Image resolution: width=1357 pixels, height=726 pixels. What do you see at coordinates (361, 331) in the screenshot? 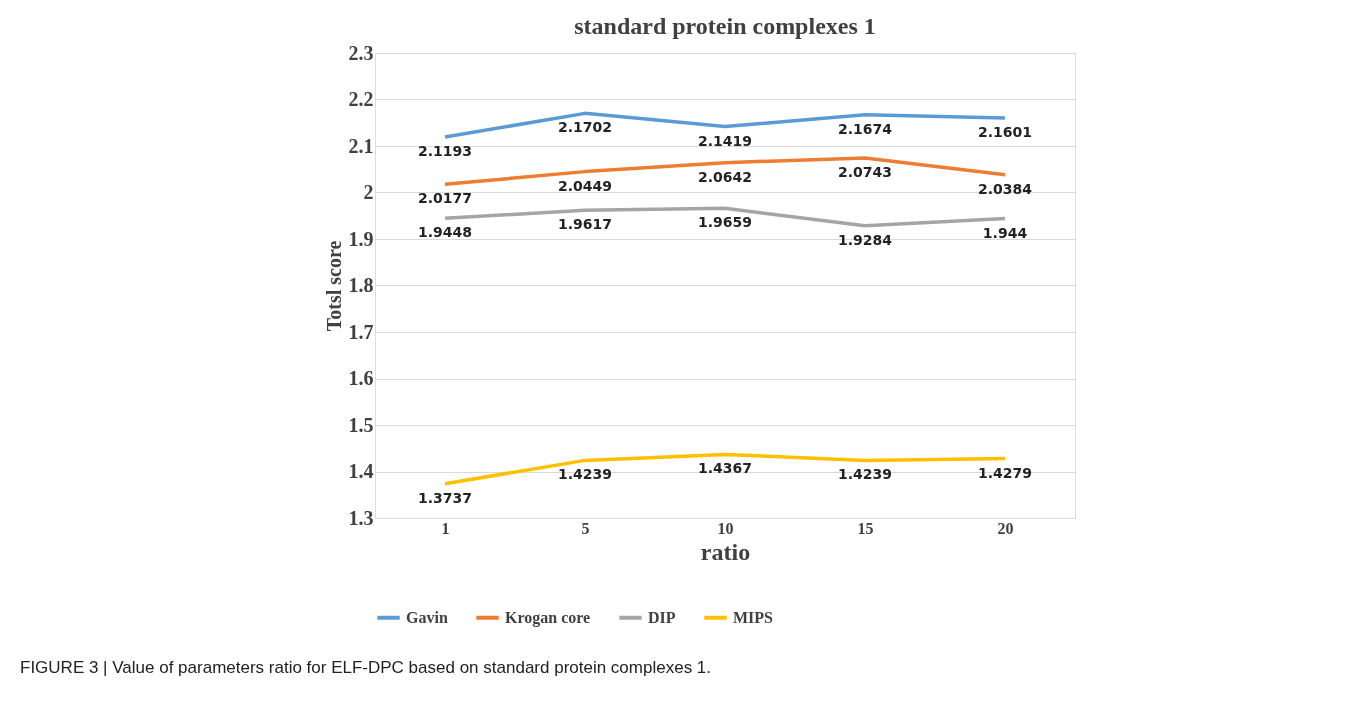
I see `y-tick-label: 1.7` at bounding box center [361, 331].